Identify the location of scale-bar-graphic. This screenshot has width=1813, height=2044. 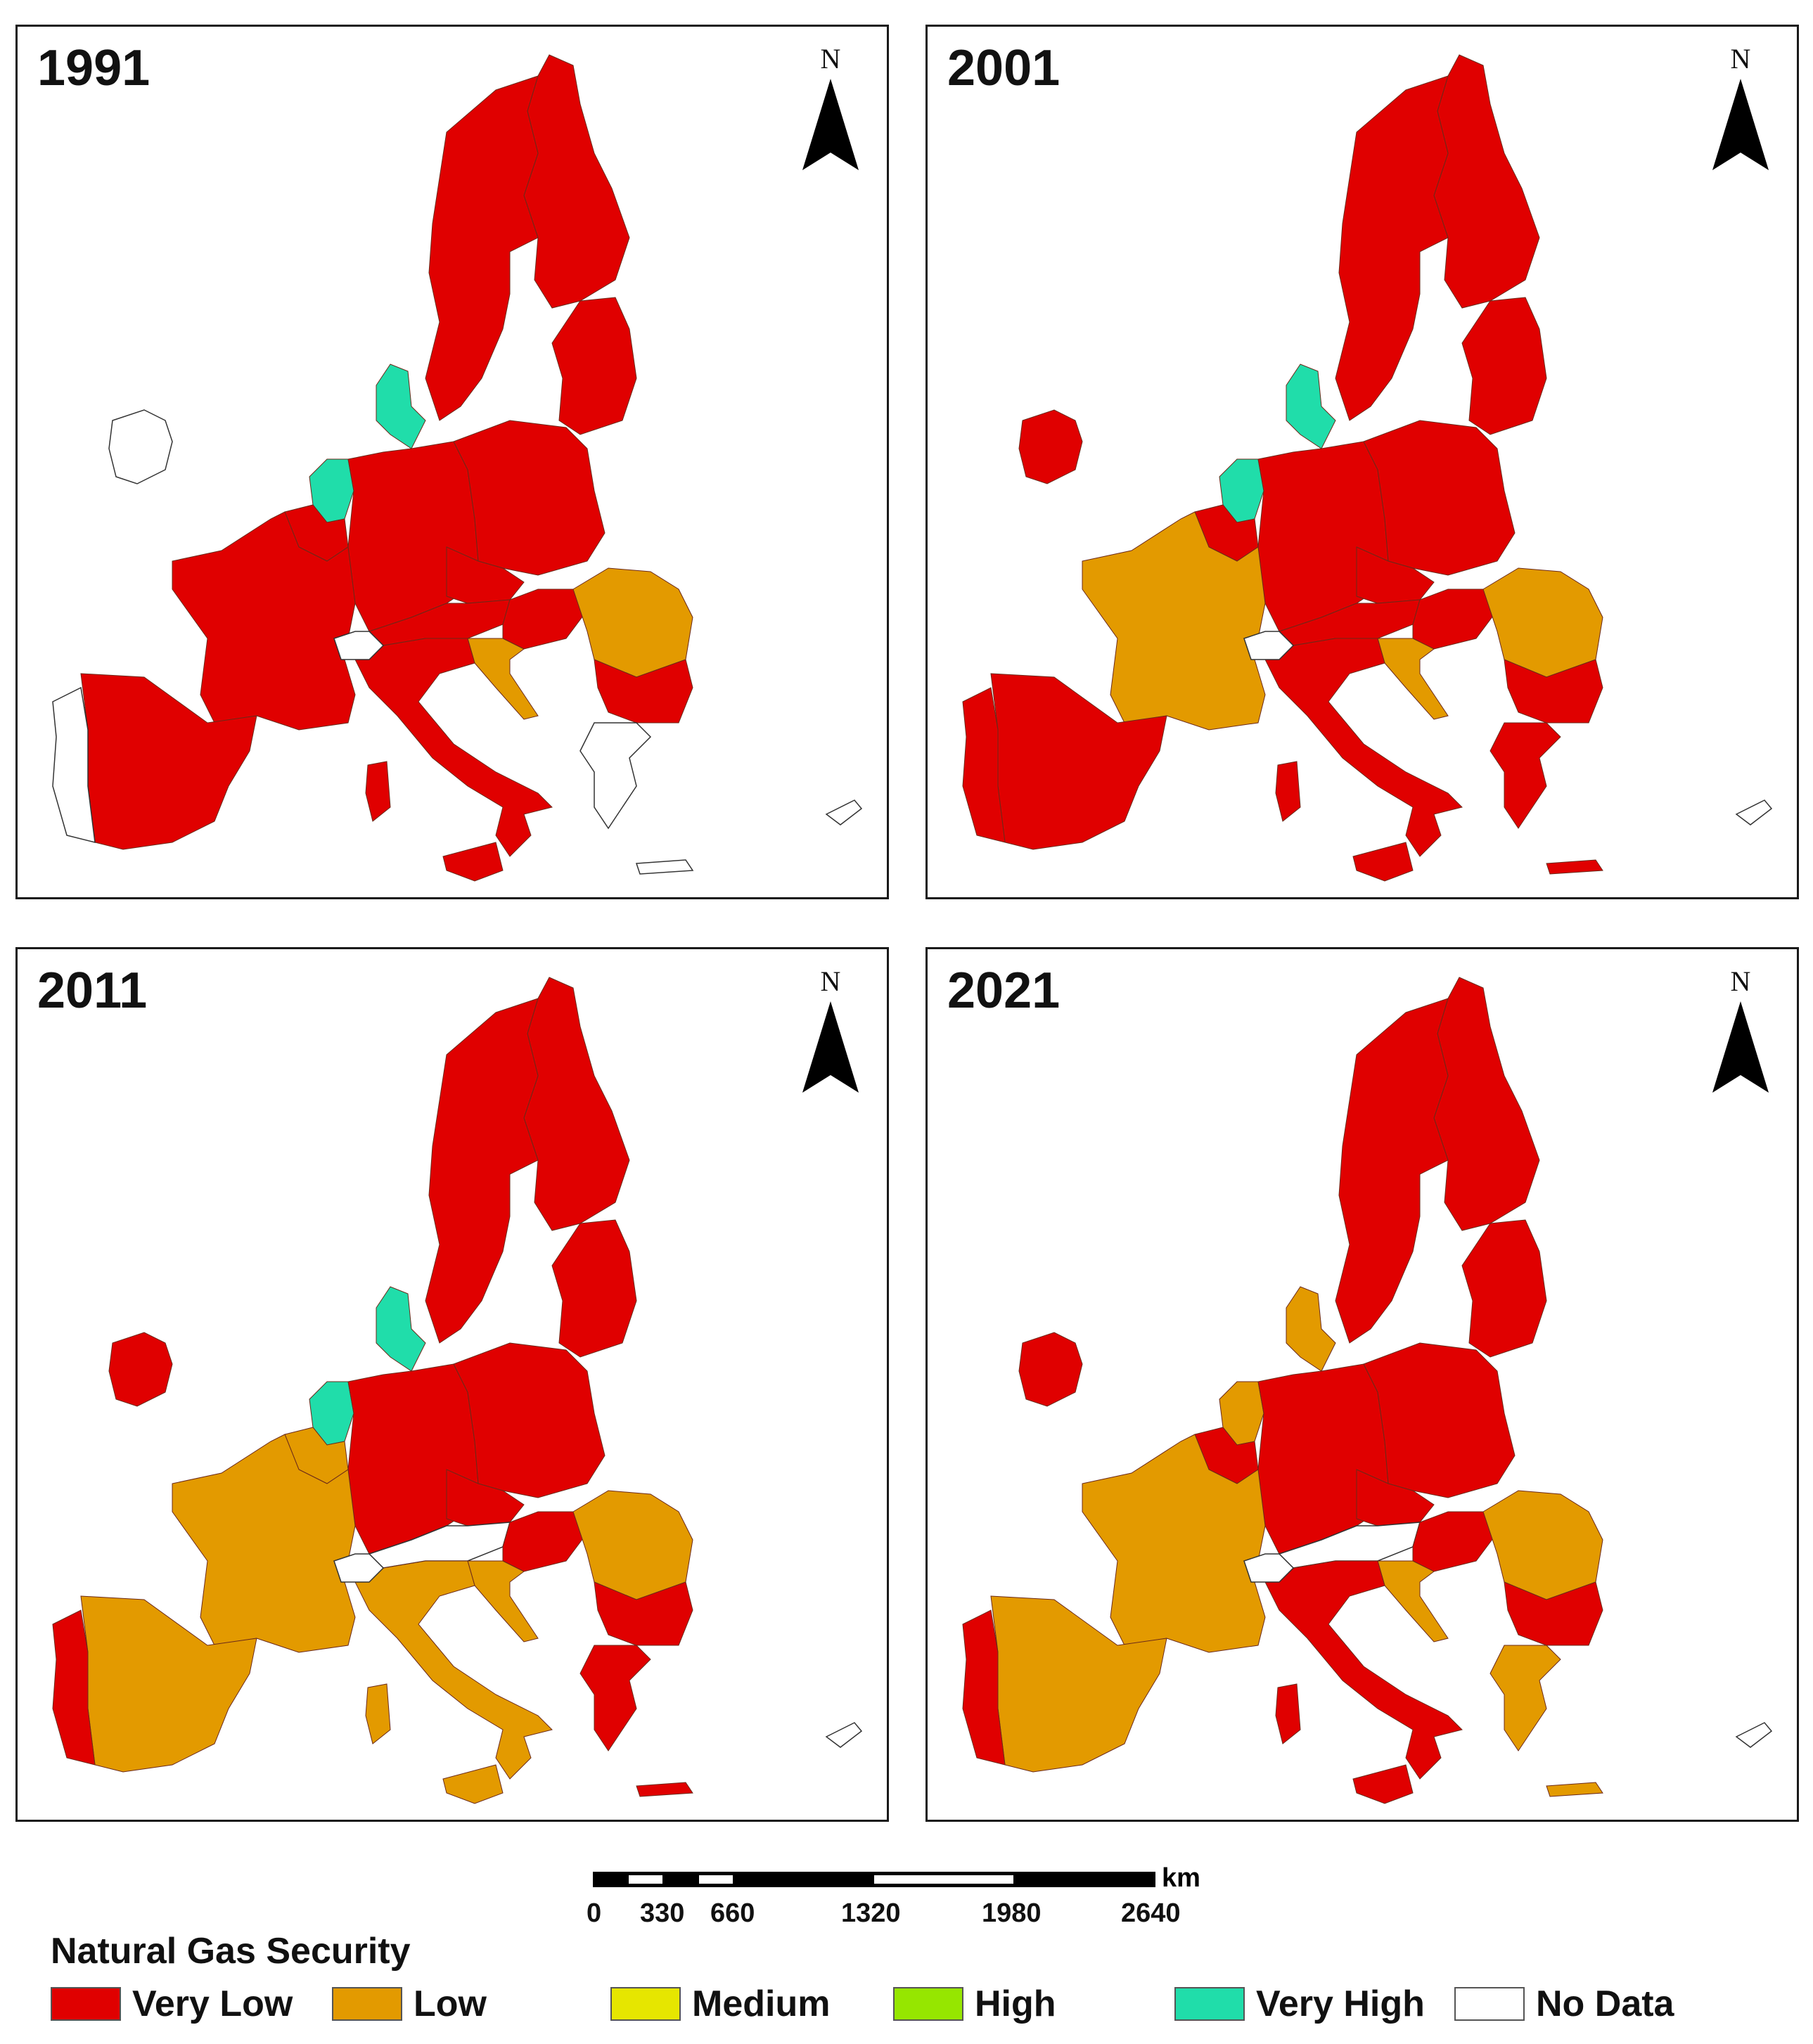
(874, 1879).